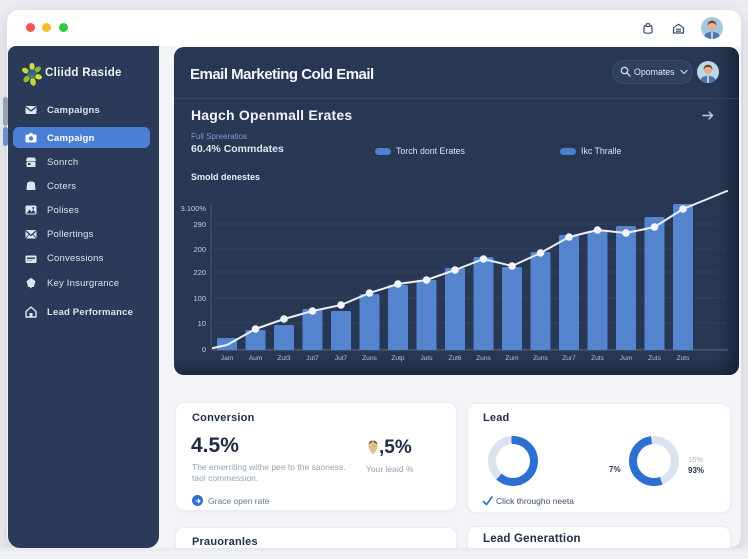 This screenshot has height=559, width=748. Describe the element at coordinates (569, 358) in the screenshot. I see `svg-text: Zur7` at that location.